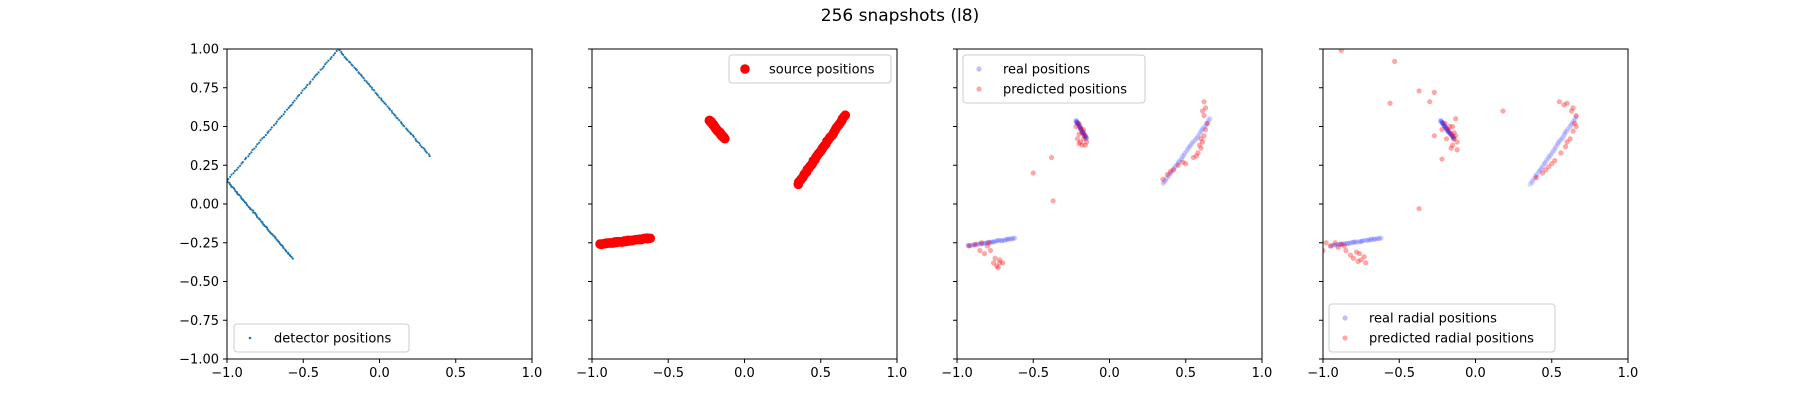 This screenshot has height=404, width=1800. I want to click on axes-frame, so click(379, 204).